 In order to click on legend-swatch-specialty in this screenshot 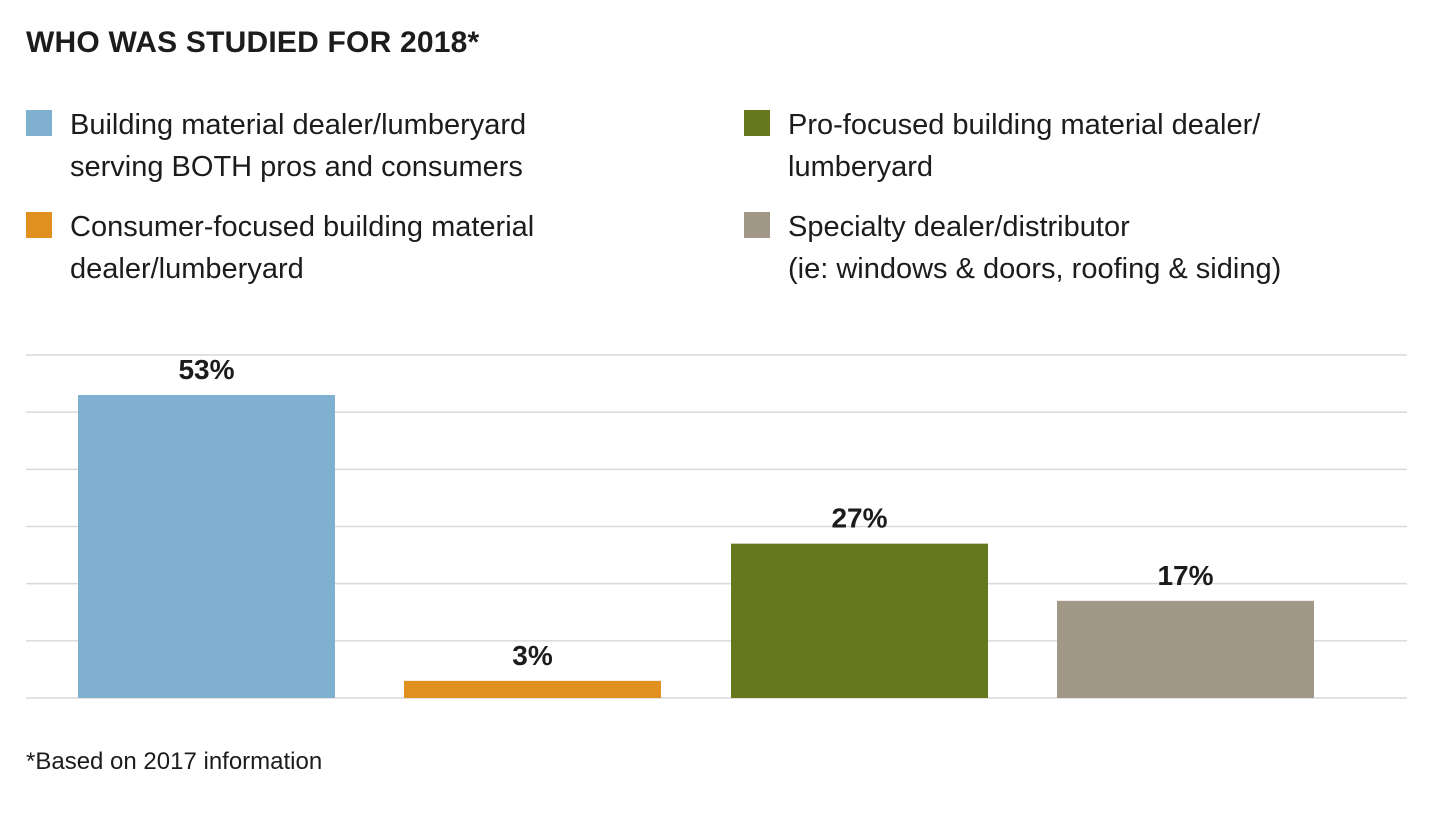, I will do `click(757, 225)`.